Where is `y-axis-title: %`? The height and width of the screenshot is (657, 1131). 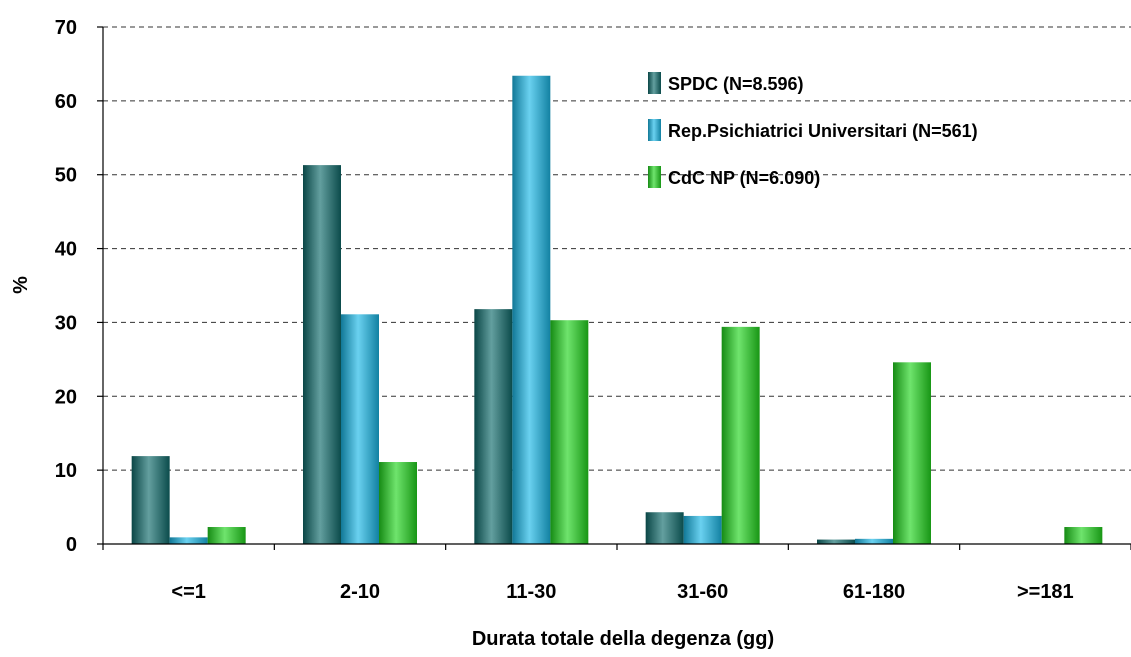
y-axis-title: % is located at coordinates (21, 285).